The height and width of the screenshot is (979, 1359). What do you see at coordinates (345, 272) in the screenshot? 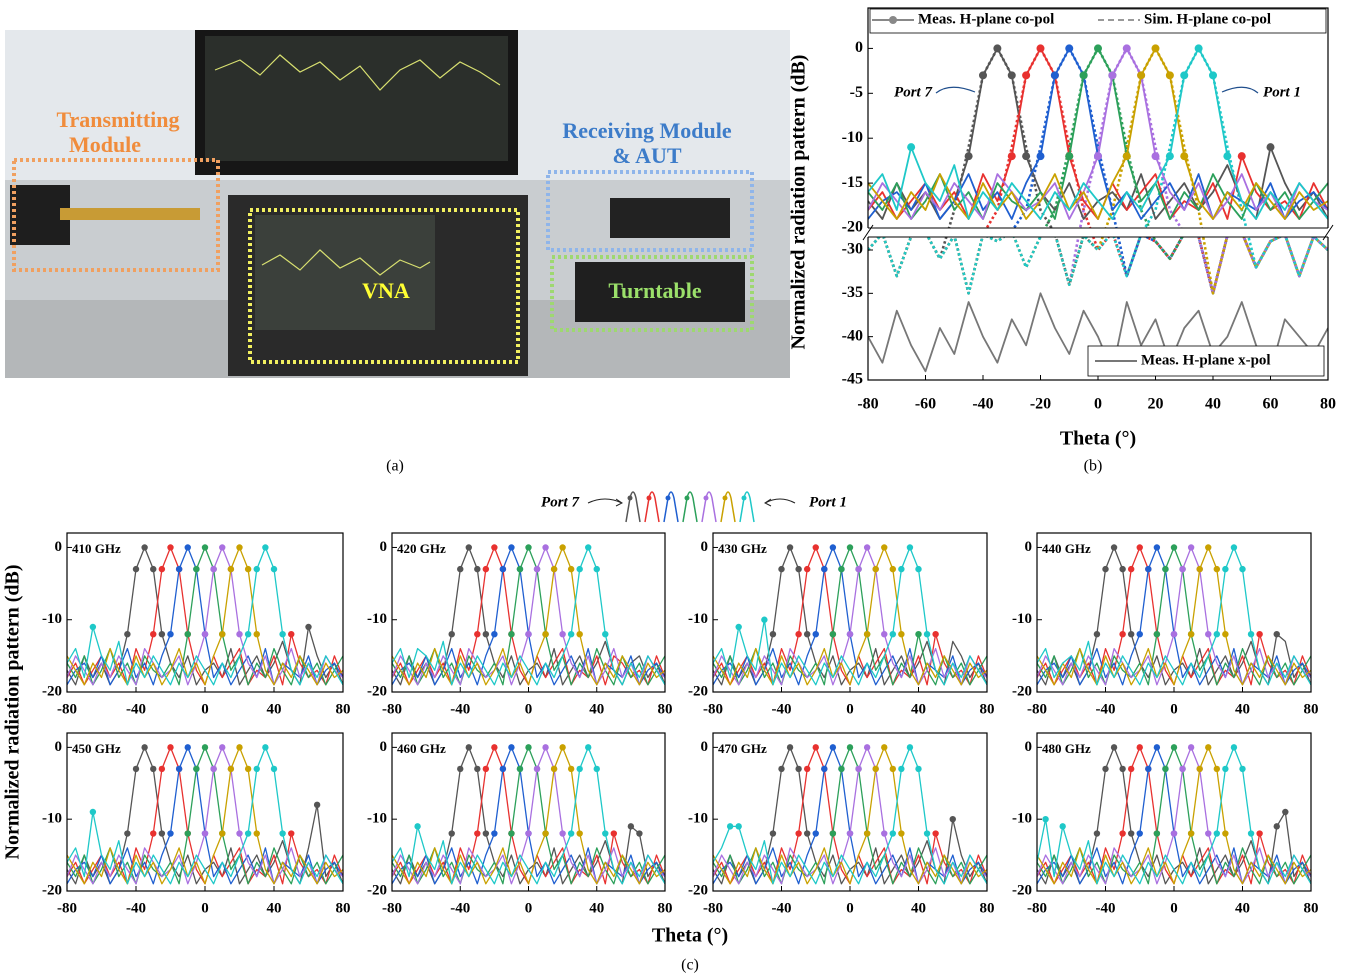
I see `vna-screen` at bounding box center [345, 272].